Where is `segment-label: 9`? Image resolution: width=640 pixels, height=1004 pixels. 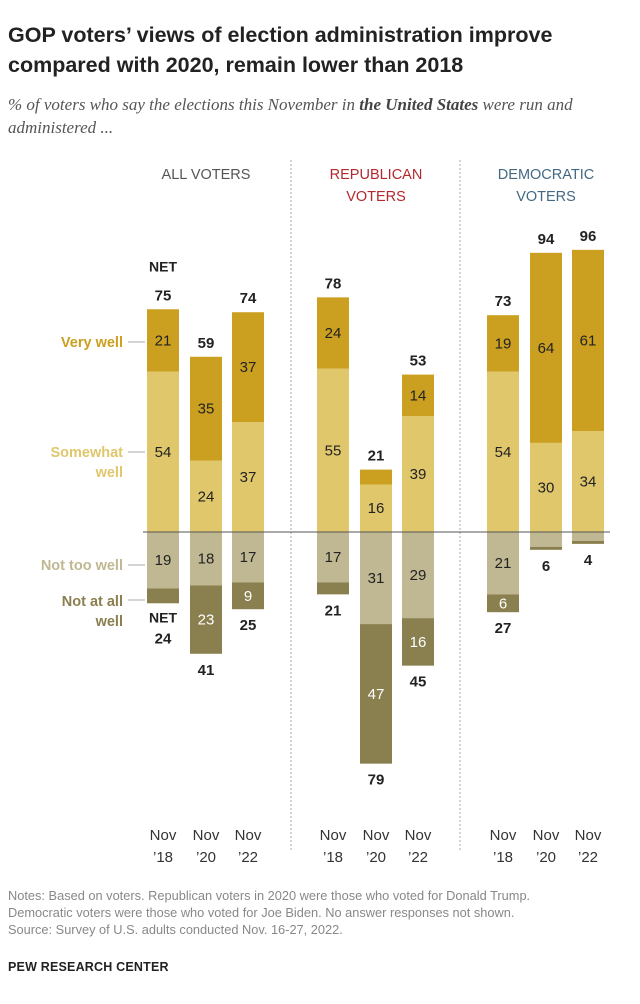
segment-label: 9 is located at coordinates (248, 596).